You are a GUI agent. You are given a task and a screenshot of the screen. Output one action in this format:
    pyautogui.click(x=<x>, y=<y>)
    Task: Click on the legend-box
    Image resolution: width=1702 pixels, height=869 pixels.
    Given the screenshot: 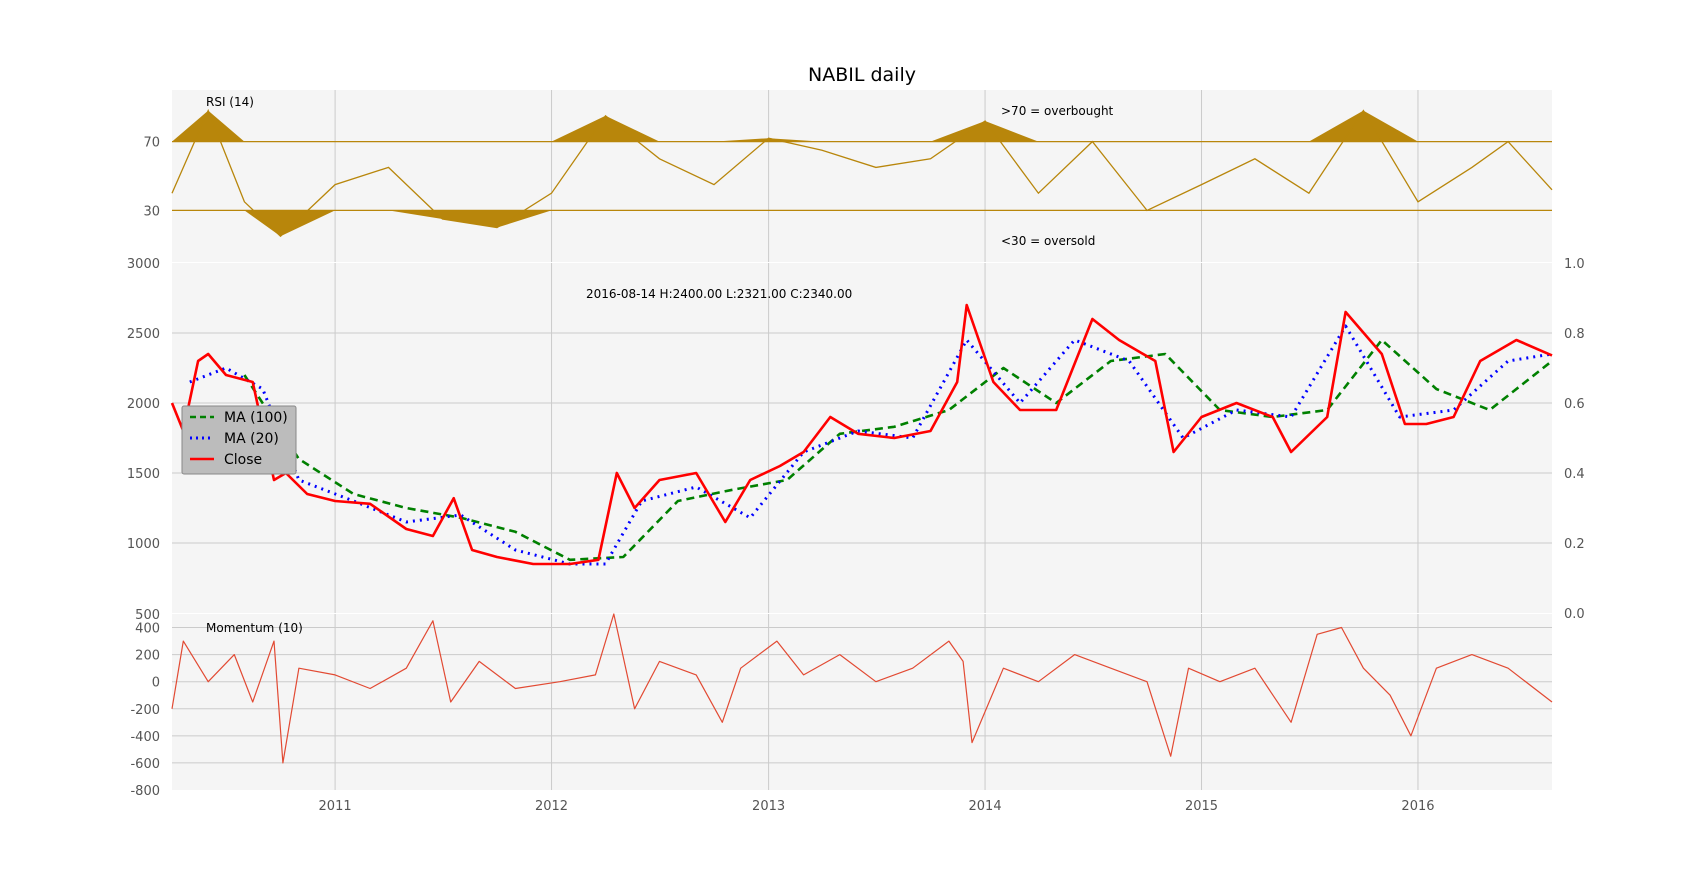 What is the action you would take?
    pyautogui.click(x=239, y=440)
    